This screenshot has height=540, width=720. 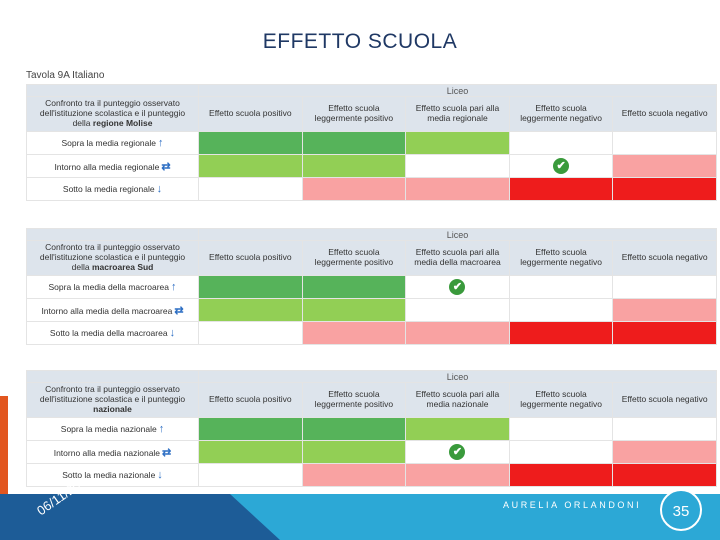 I want to click on column-header: Effetto scuola pari alla media nazionale, so click(x=457, y=400).